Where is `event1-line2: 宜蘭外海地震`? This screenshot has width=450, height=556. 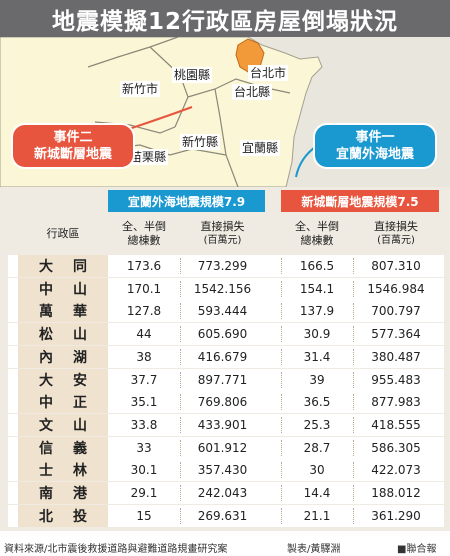
event1-line2: 宜蘭外海地震 is located at coordinates (374, 154).